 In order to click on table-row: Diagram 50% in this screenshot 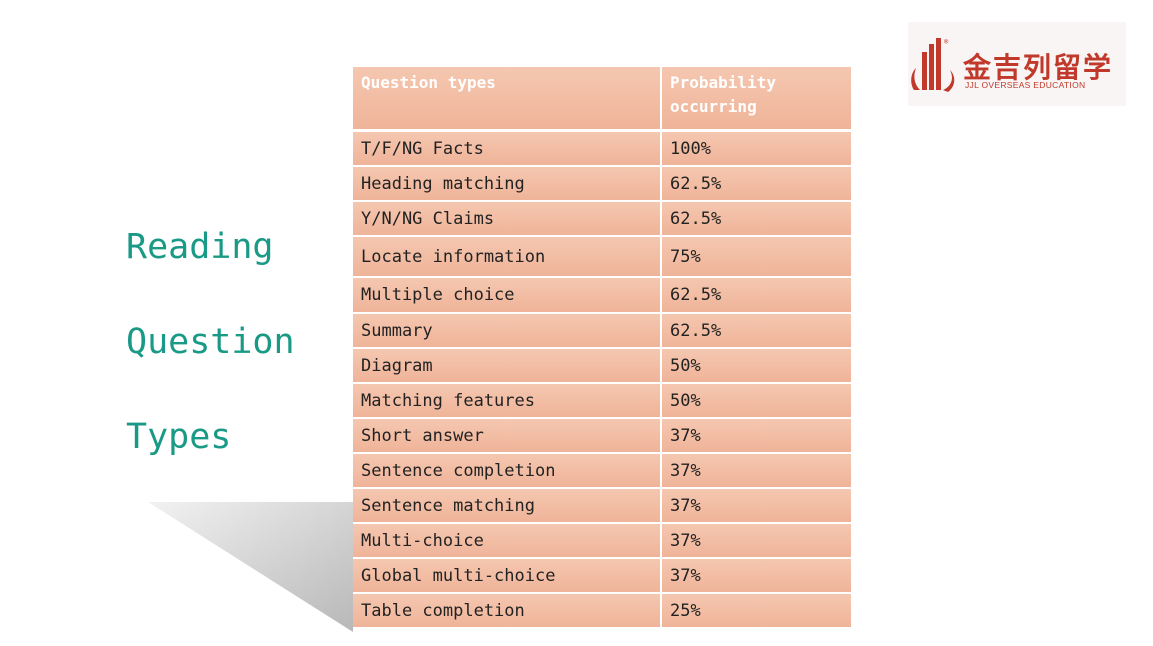, I will do `click(603, 366)`.